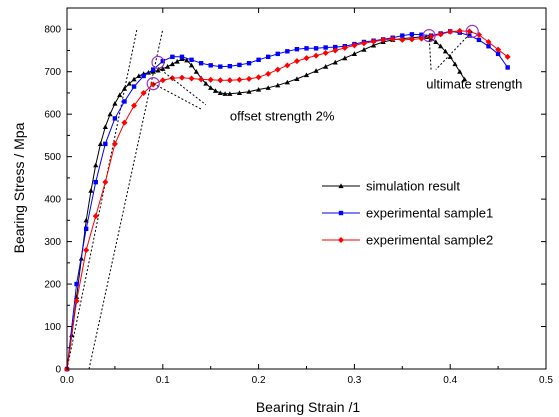 The height and width of the screenshot is (417, 559). I want to click on y-tick-label: 300, so click(52, 242).